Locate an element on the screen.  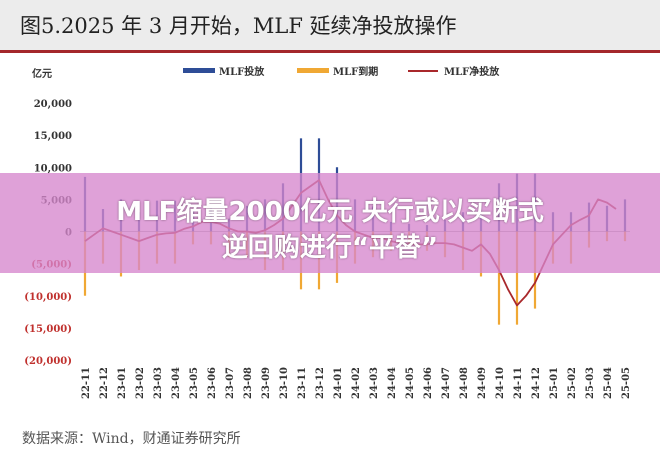
x-tick-label: 24-07 is located at coordinates (446, 383).